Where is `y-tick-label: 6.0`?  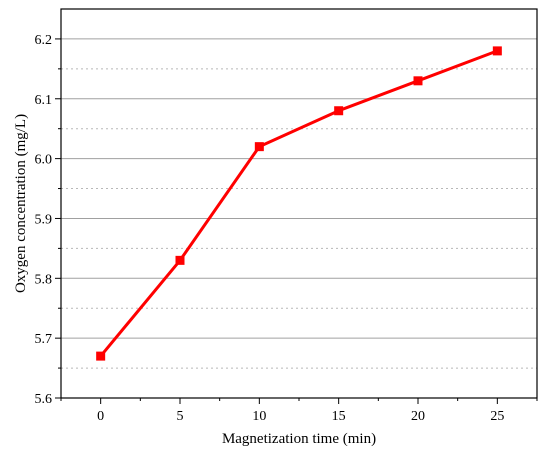
y-tick-label: 6.0 is located at coordinates (44, 160).